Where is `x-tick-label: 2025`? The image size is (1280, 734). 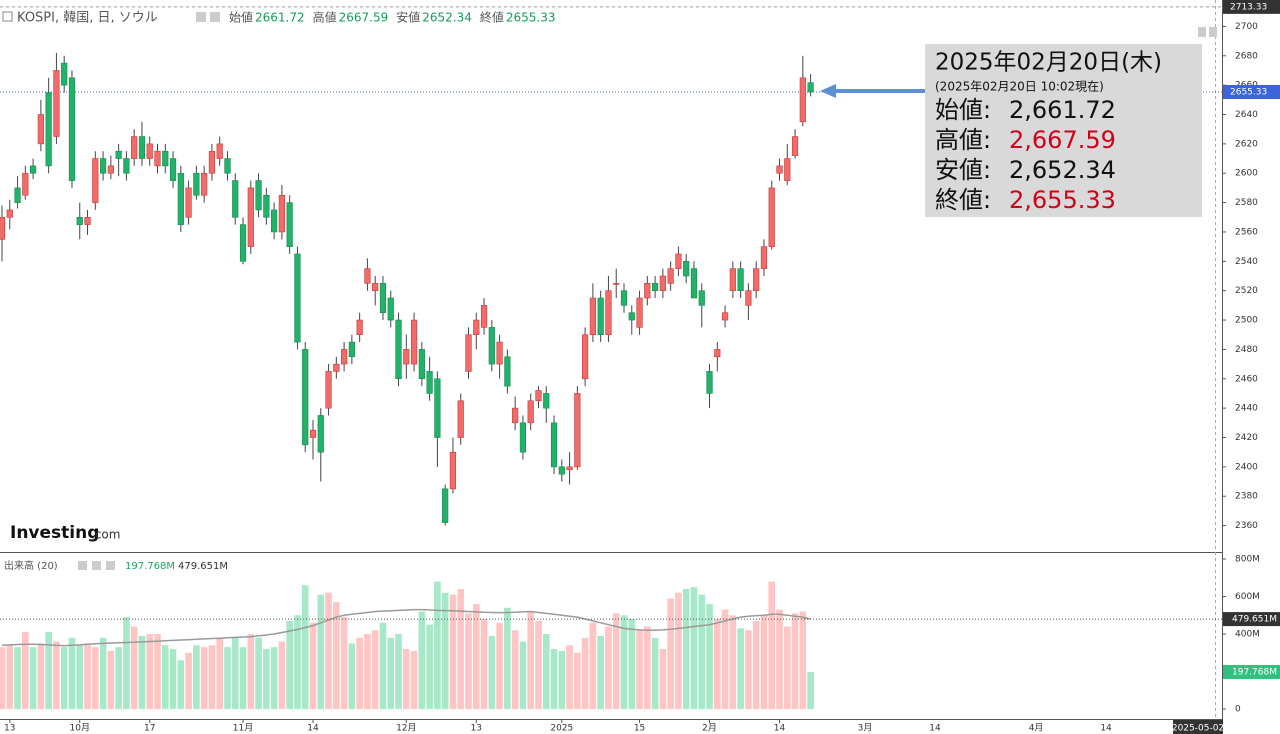 x-tick-label: 2025 is located at coordinates (561, 729).